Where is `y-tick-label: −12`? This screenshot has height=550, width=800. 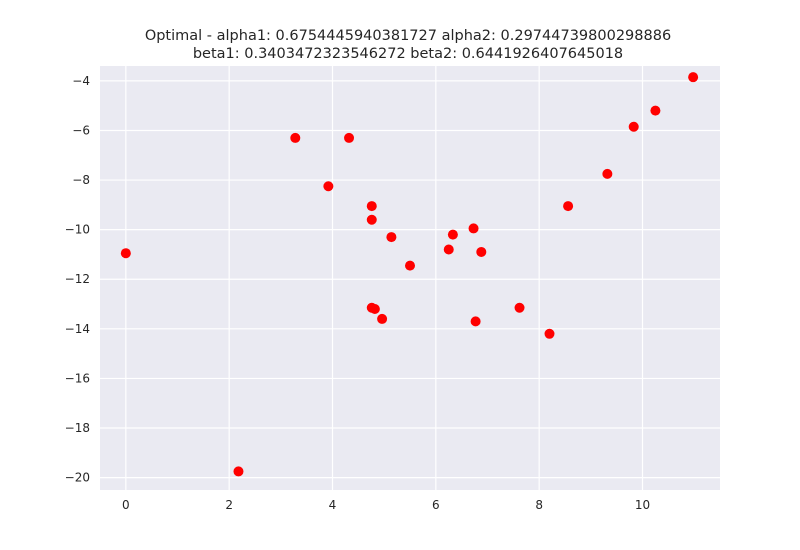
y-tick-label: −12 is located at coordinates (77, 279).